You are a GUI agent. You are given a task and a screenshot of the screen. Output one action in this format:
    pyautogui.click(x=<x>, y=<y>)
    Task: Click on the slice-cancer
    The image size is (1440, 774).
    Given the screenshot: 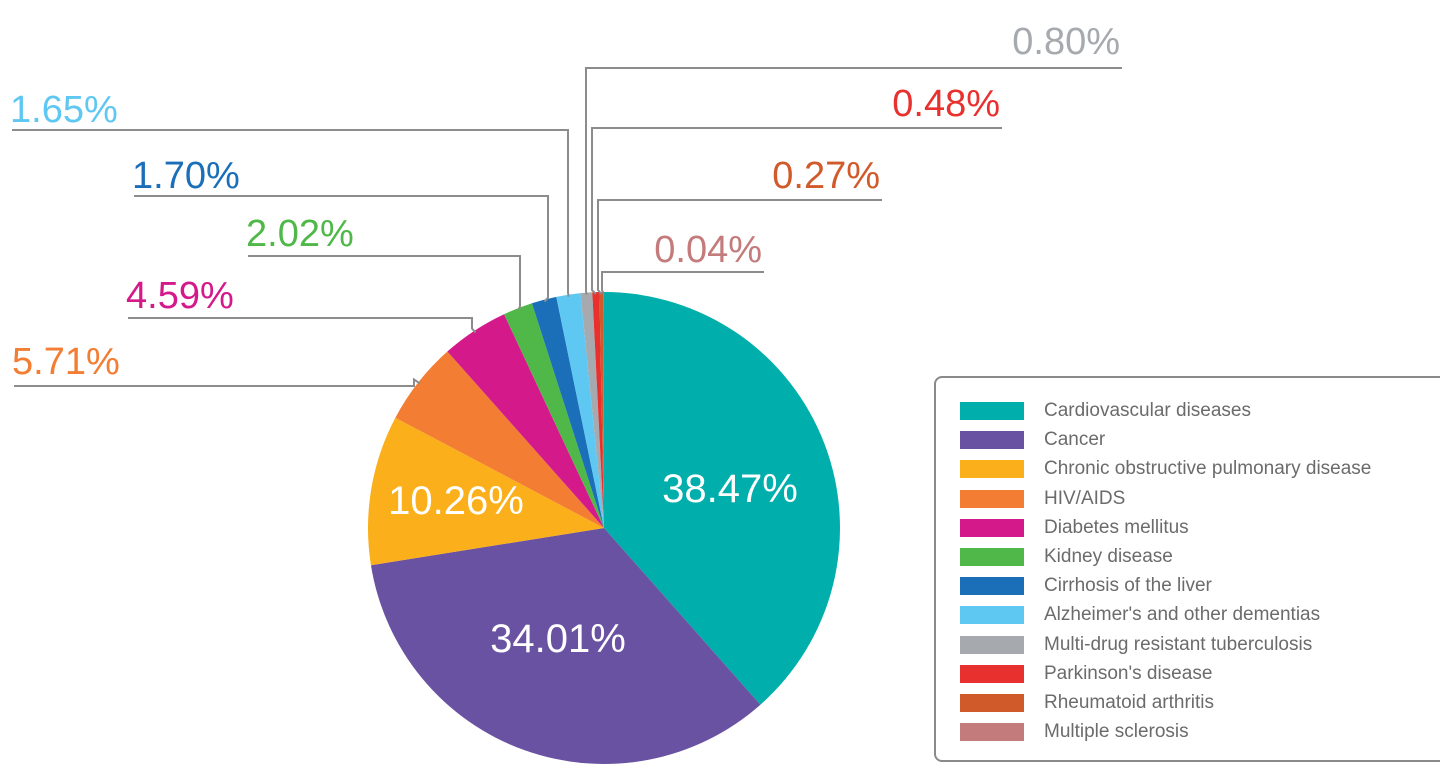 What is the action you would take?
    pyautogui.click(x=565, y=646)
    